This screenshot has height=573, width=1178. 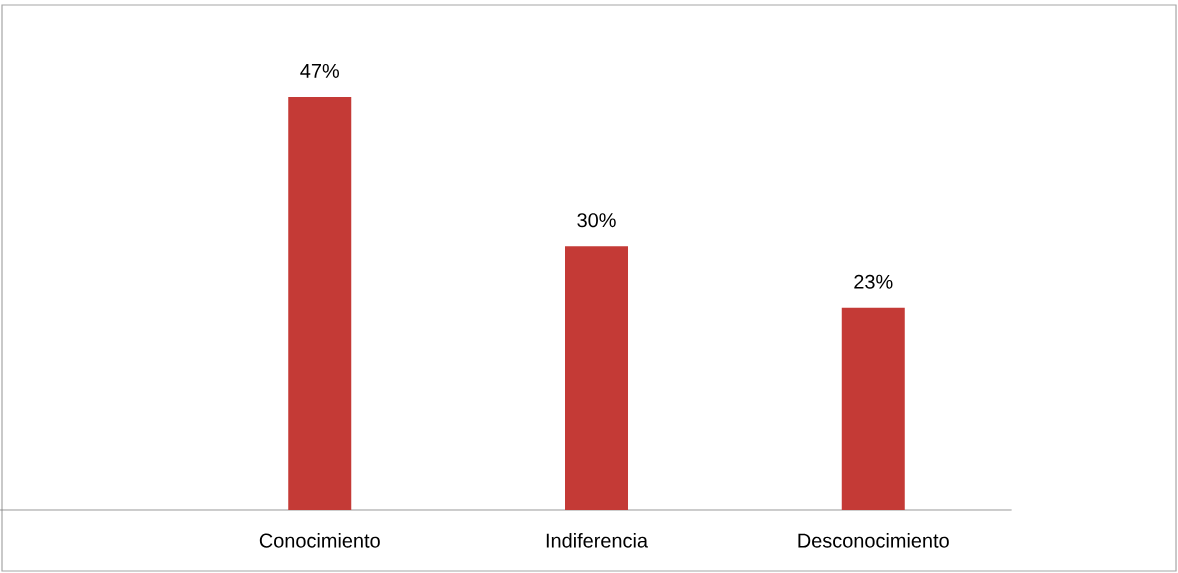 I want to click on data-label: 23%, so click(x=873, y=281).